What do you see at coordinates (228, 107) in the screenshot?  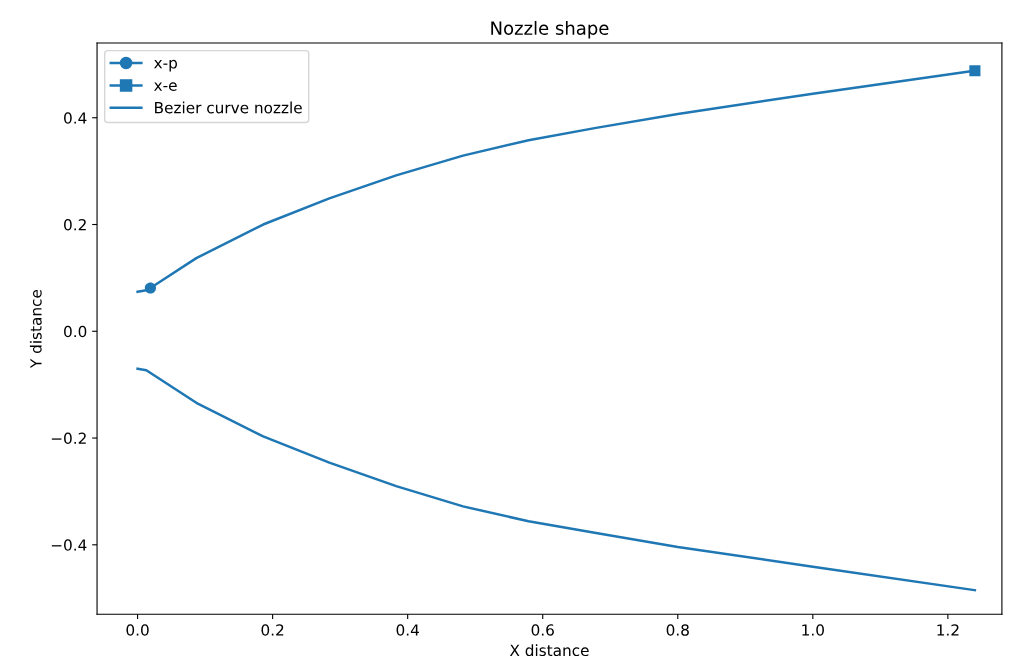 I see `legend-label: Bezier curve nozzle` at bounding box center [228, 107].